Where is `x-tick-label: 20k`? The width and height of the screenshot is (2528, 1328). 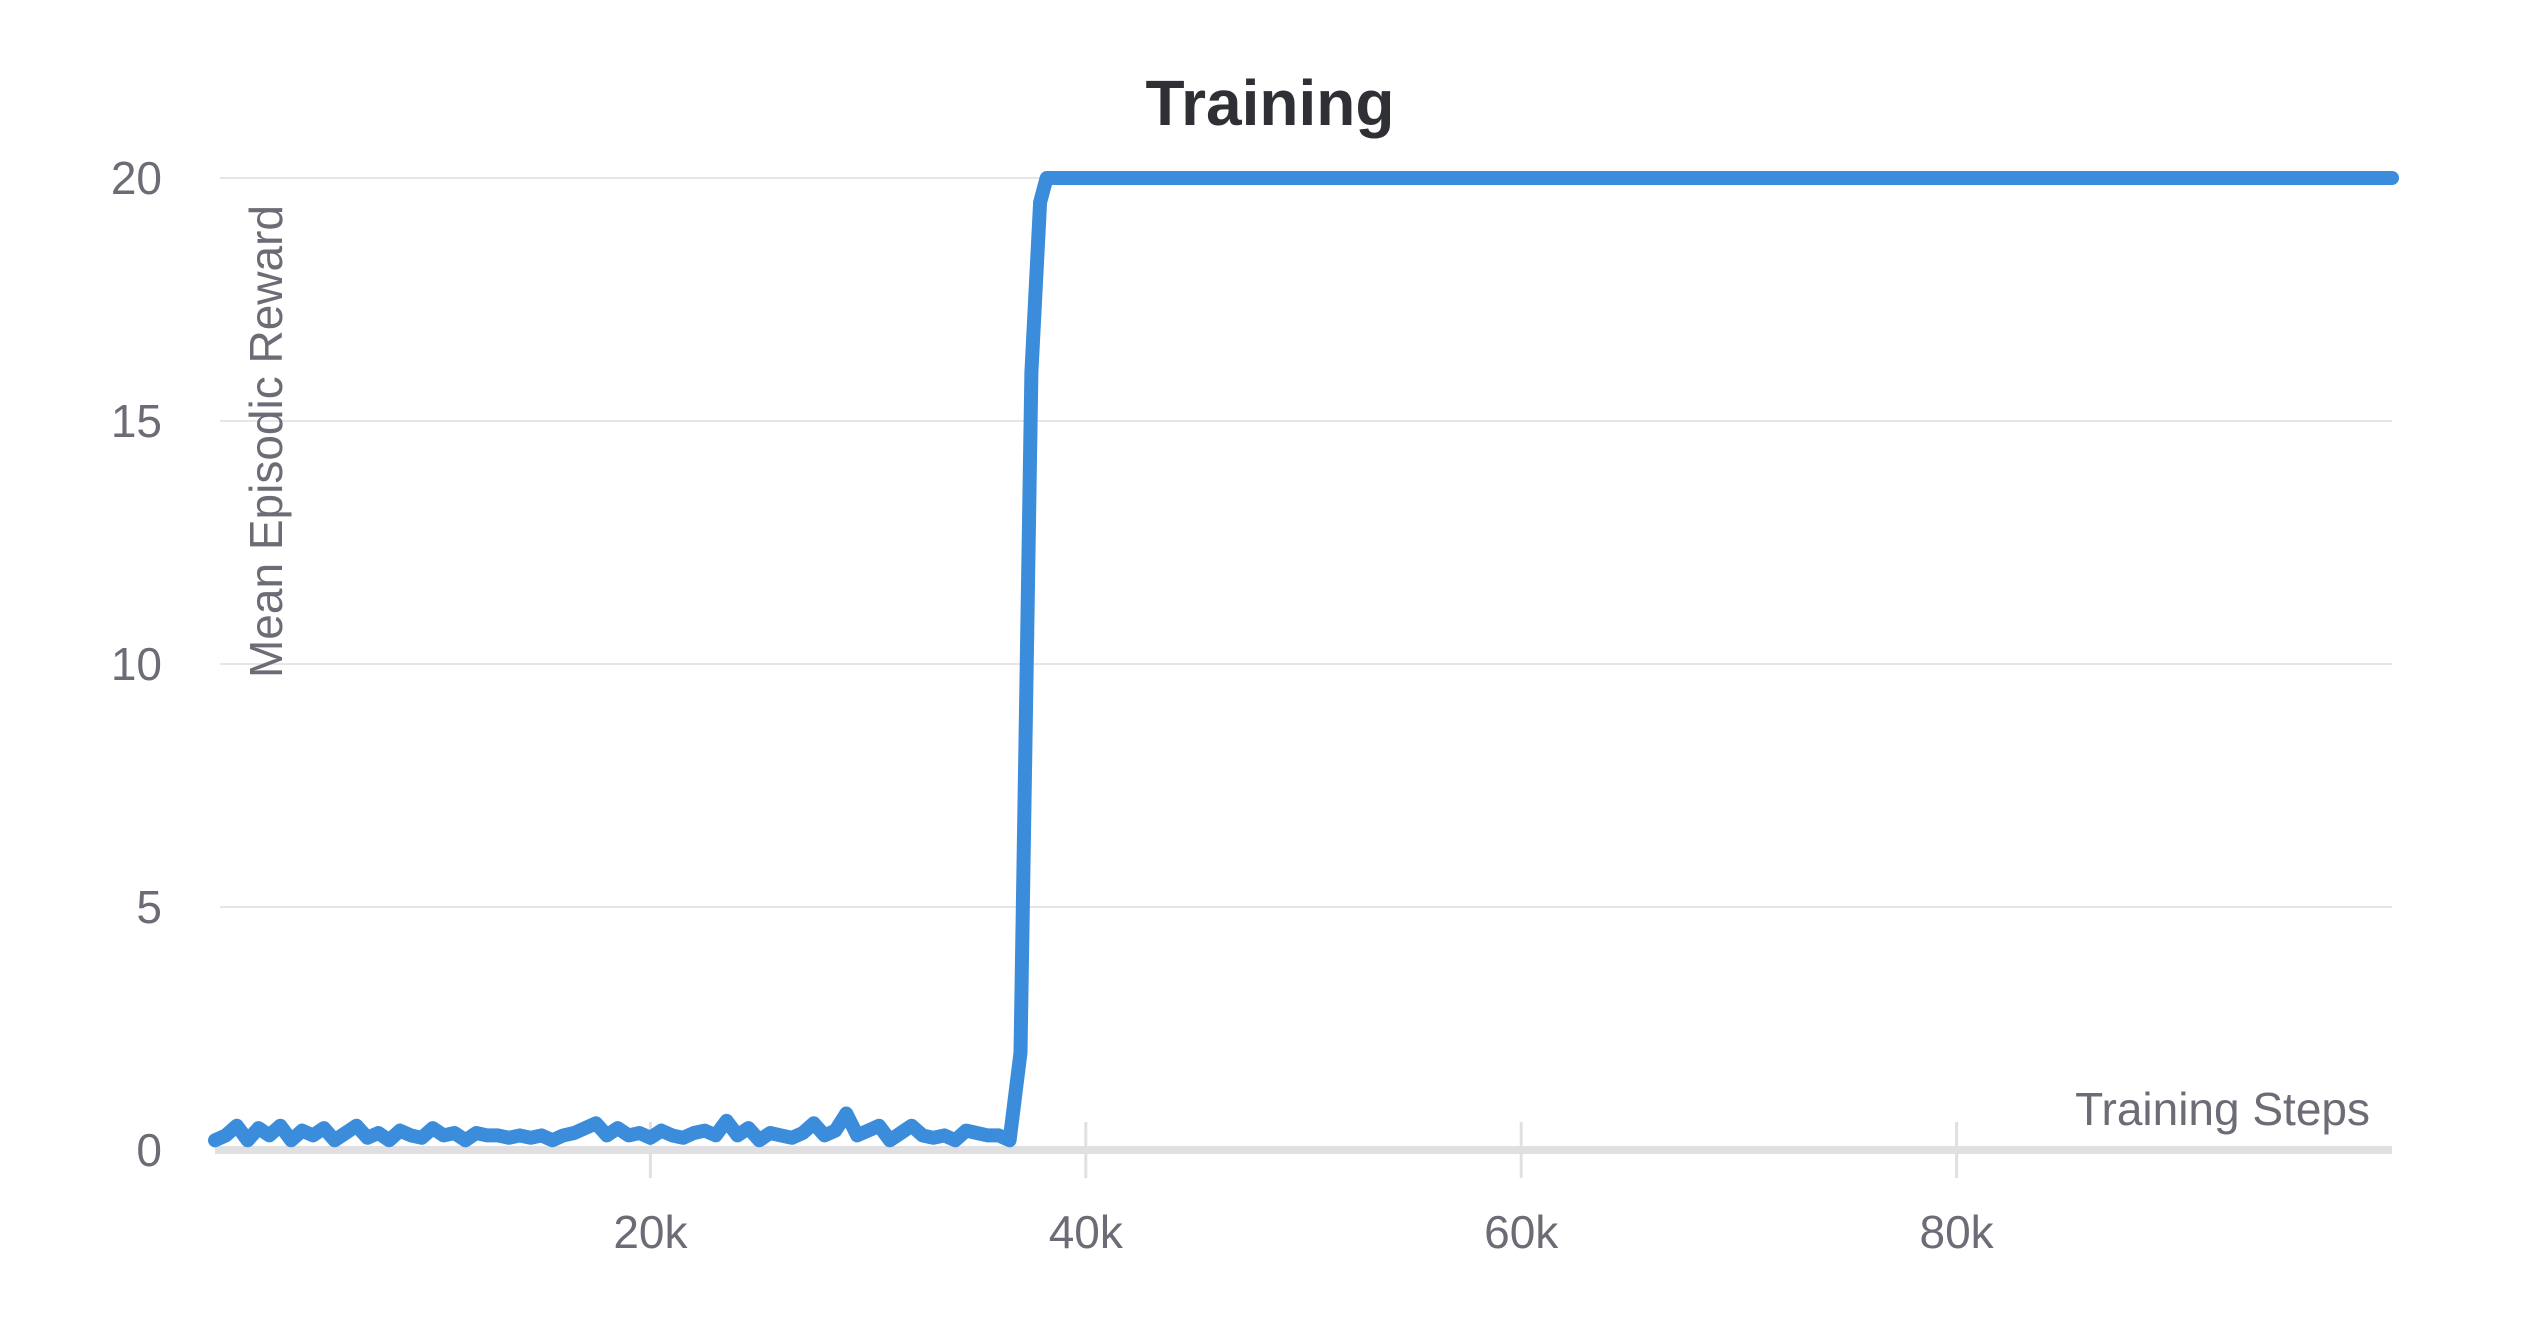 x-tick-label: 20k is located at coordinates (650, 1232).